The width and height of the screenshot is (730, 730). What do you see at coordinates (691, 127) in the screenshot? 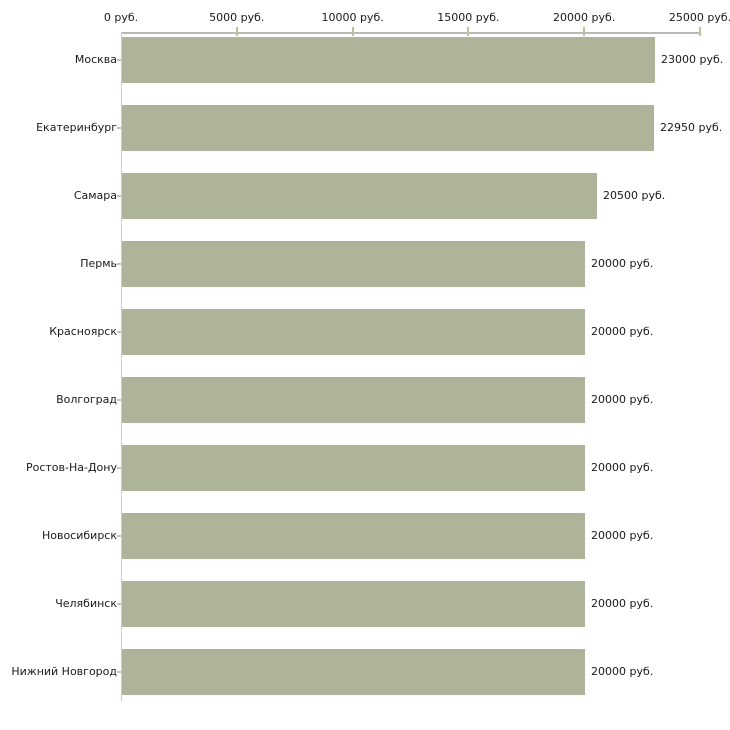
I see `value-label: 22950 руб.` at bounding box center [691, 127].